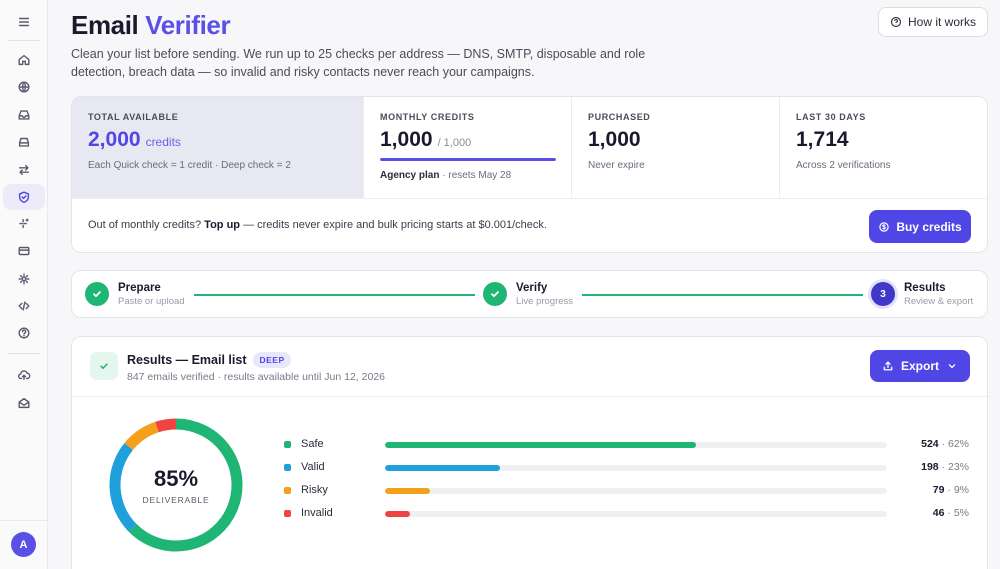 The height and width of the screenshot is (569, 1000). Describe the element at coordinates (495, 294) in the screenshot. I see `step-verify-check-icon` at that location.